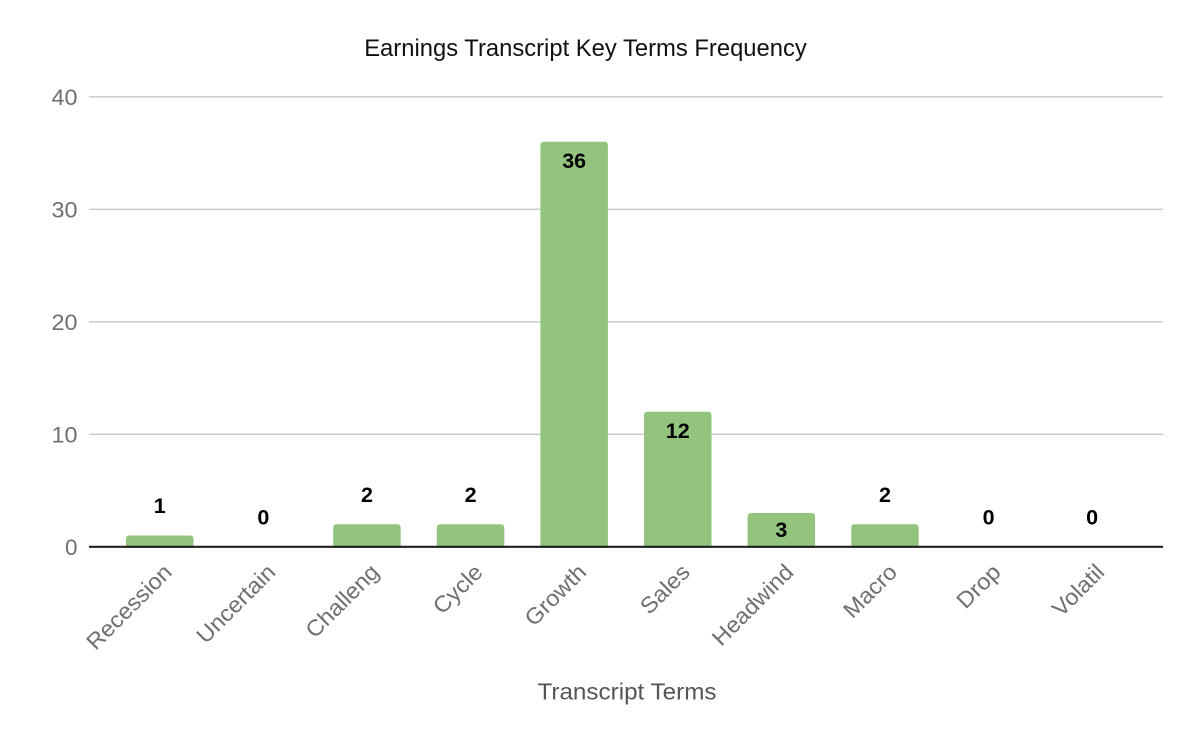 The height and width of the screenshot is (741, 1200). What do you see at coordinates (781, 530) in the screenshot?
I see `svg-text: 3` at bounding box center [781, 530].